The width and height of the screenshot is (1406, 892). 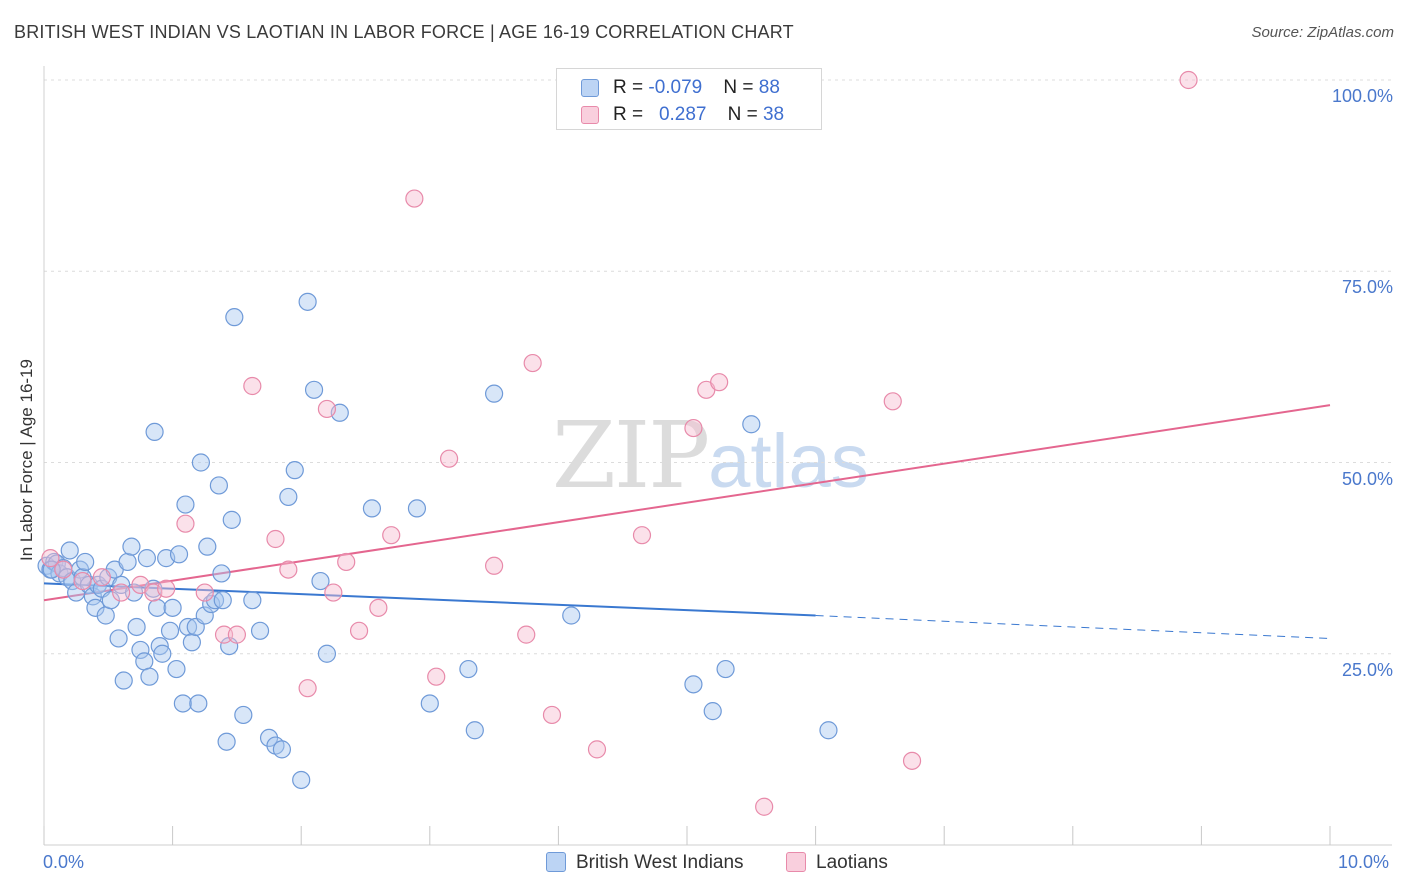 I want to click on trend-line-british-west-indians-extrapolated, so click(x=1073, y=627).